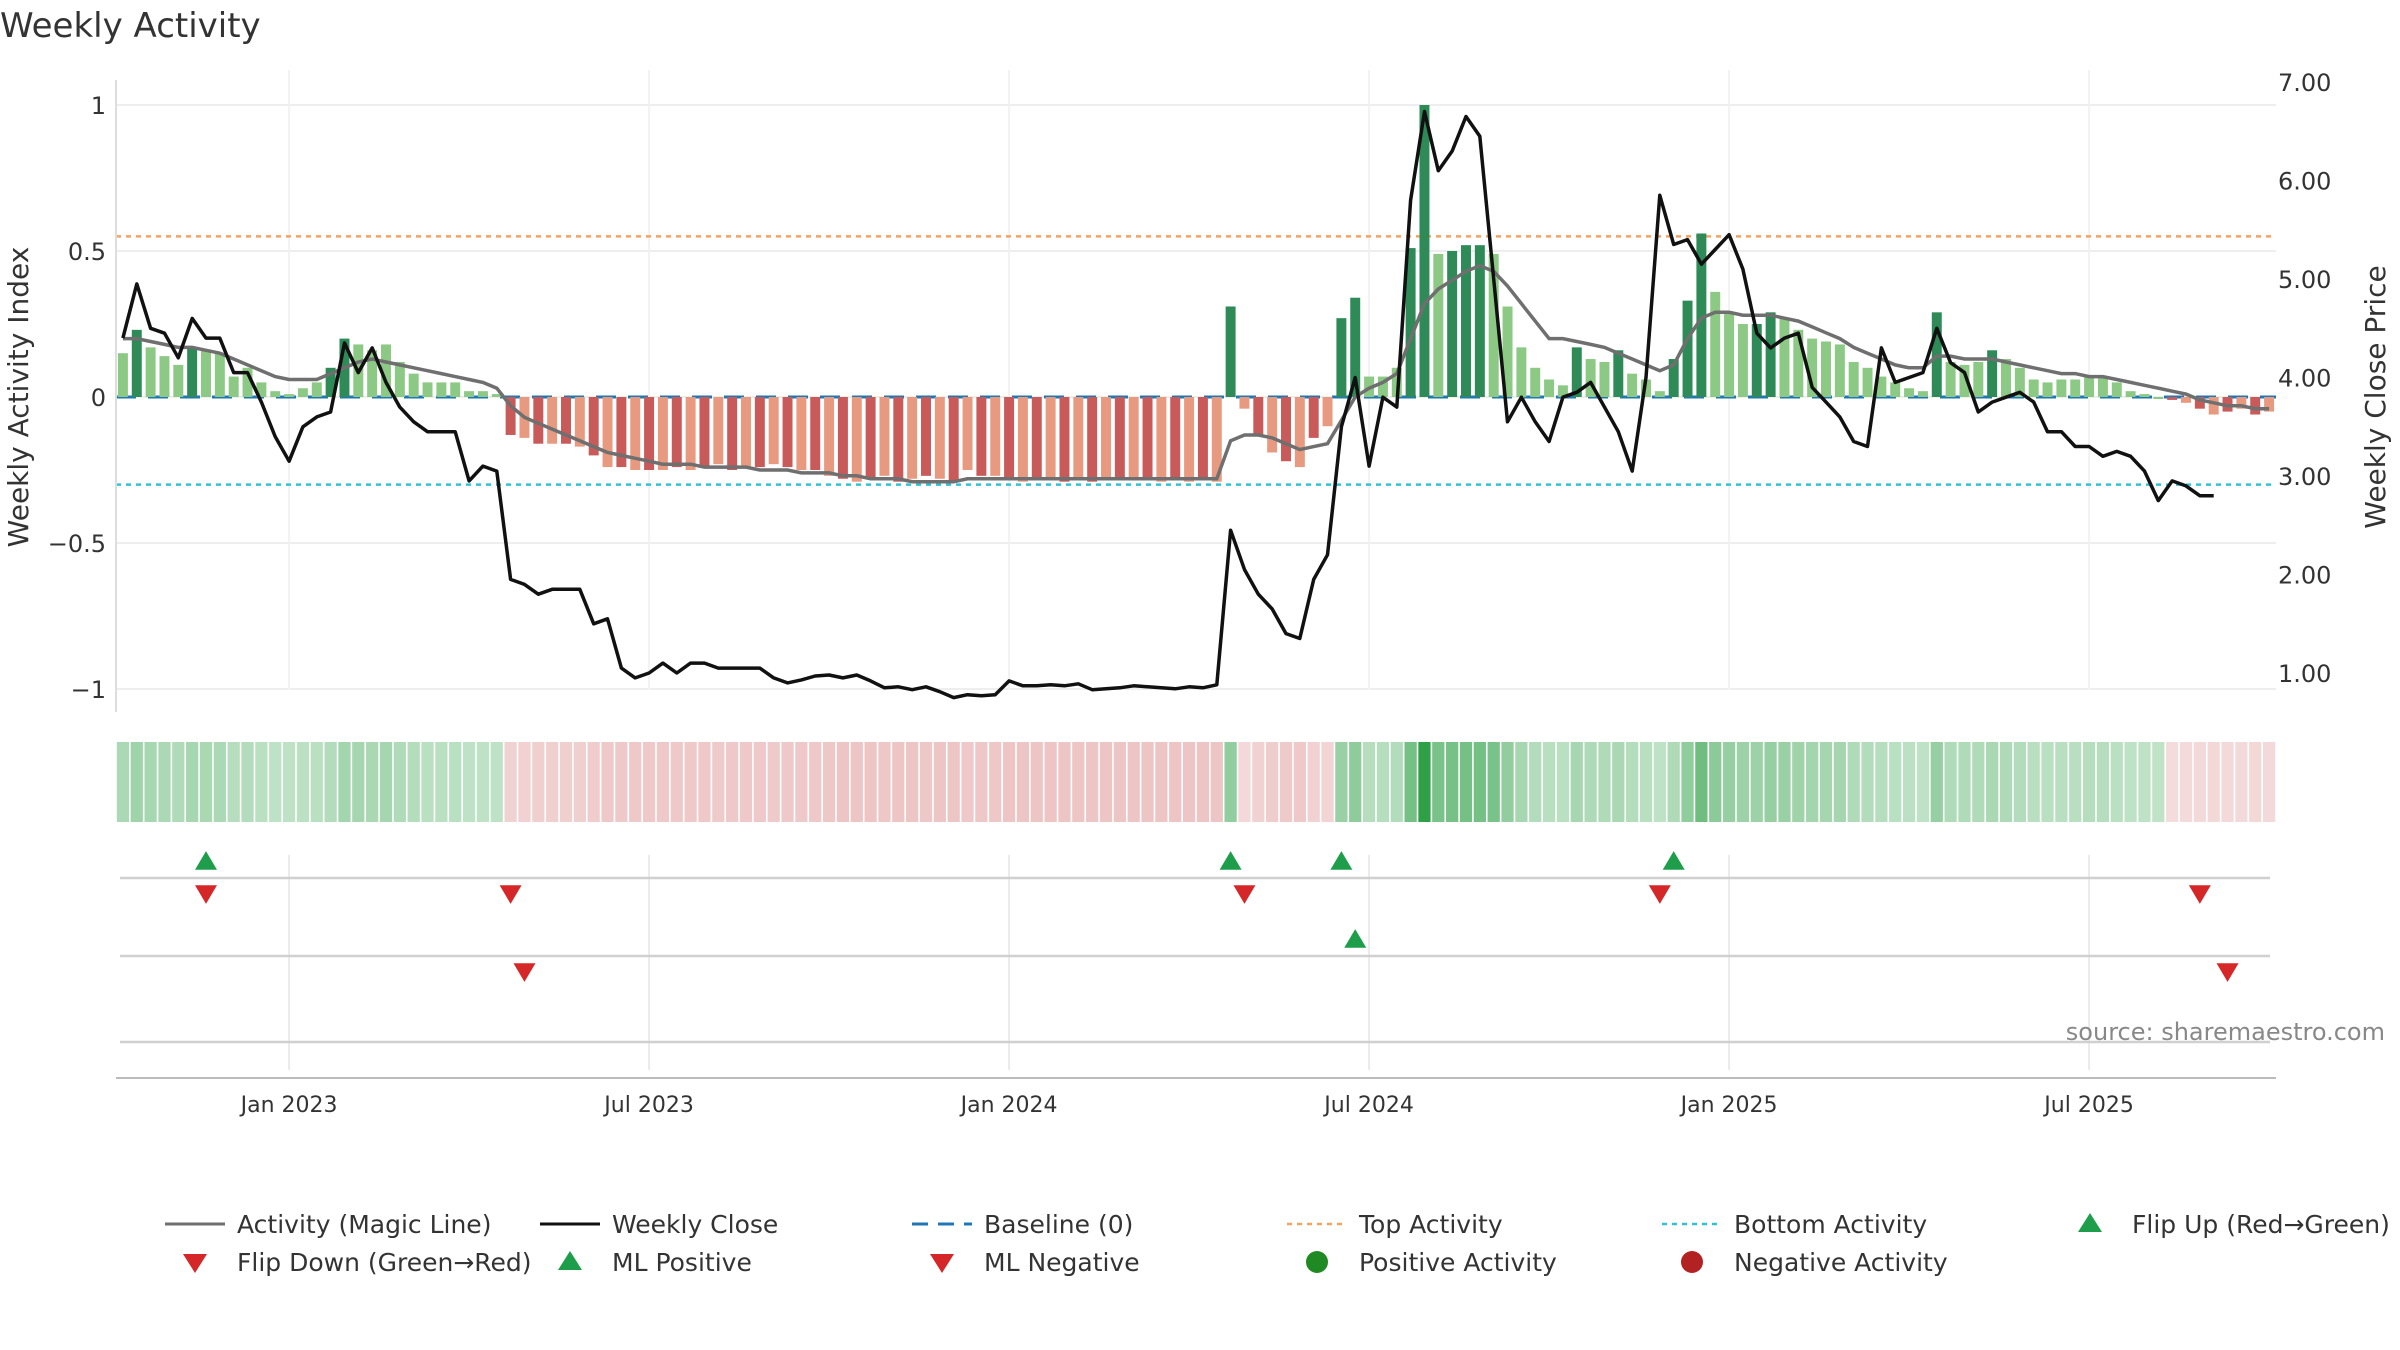 The image size is (2400, 1350). Describe the element at coordinates (384, 1262) in the screenshot. I see `legend-label: Flip Down (Green→Red)` at that location.